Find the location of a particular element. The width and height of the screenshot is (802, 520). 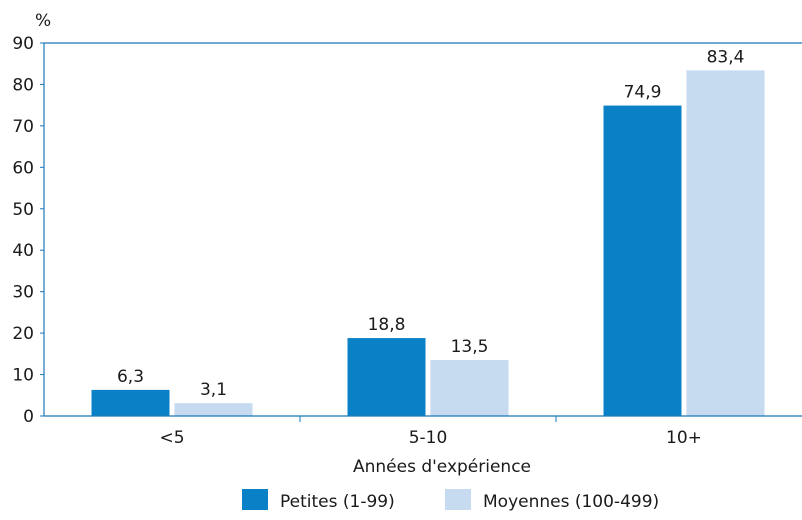

data-label: 83,4 is located at coordinates (726, 57).